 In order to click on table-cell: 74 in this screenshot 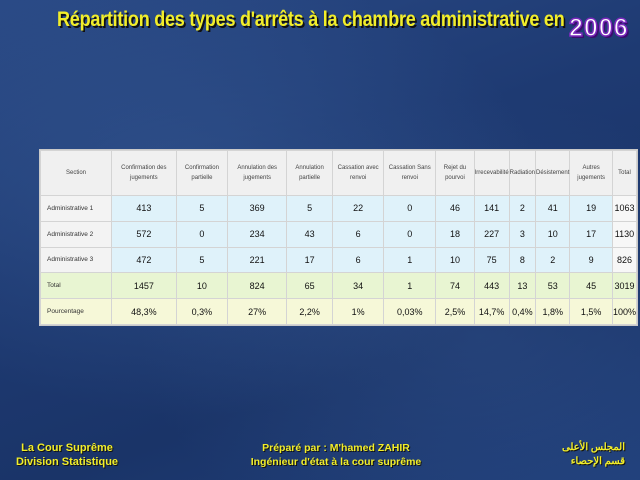, I will do `click(455, 286)`.